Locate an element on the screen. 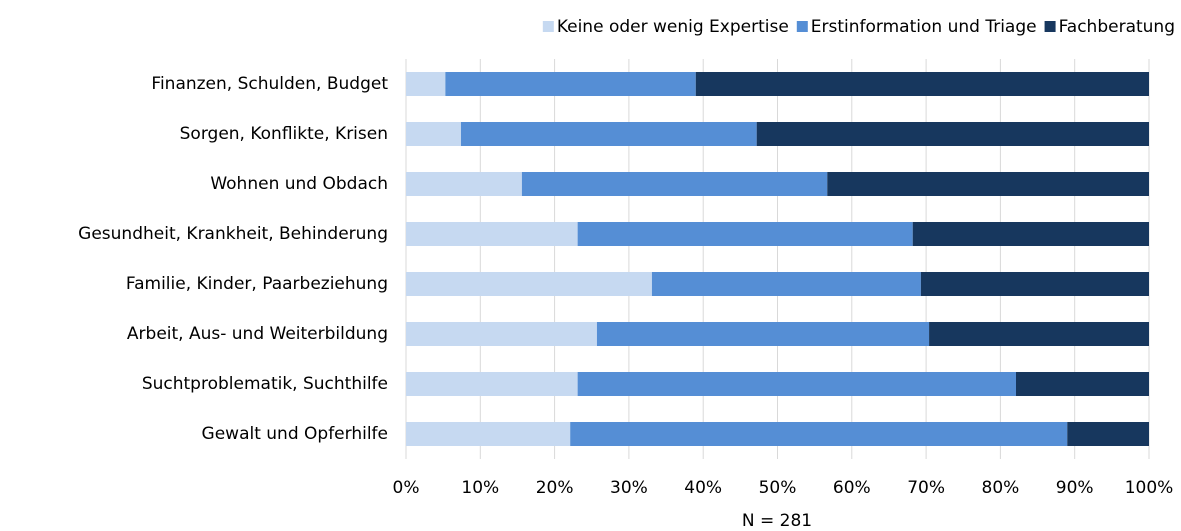 The width and height of the screenshot is (1181, 531). x-tick-label: 80% is located at coordinates (1001, 488).